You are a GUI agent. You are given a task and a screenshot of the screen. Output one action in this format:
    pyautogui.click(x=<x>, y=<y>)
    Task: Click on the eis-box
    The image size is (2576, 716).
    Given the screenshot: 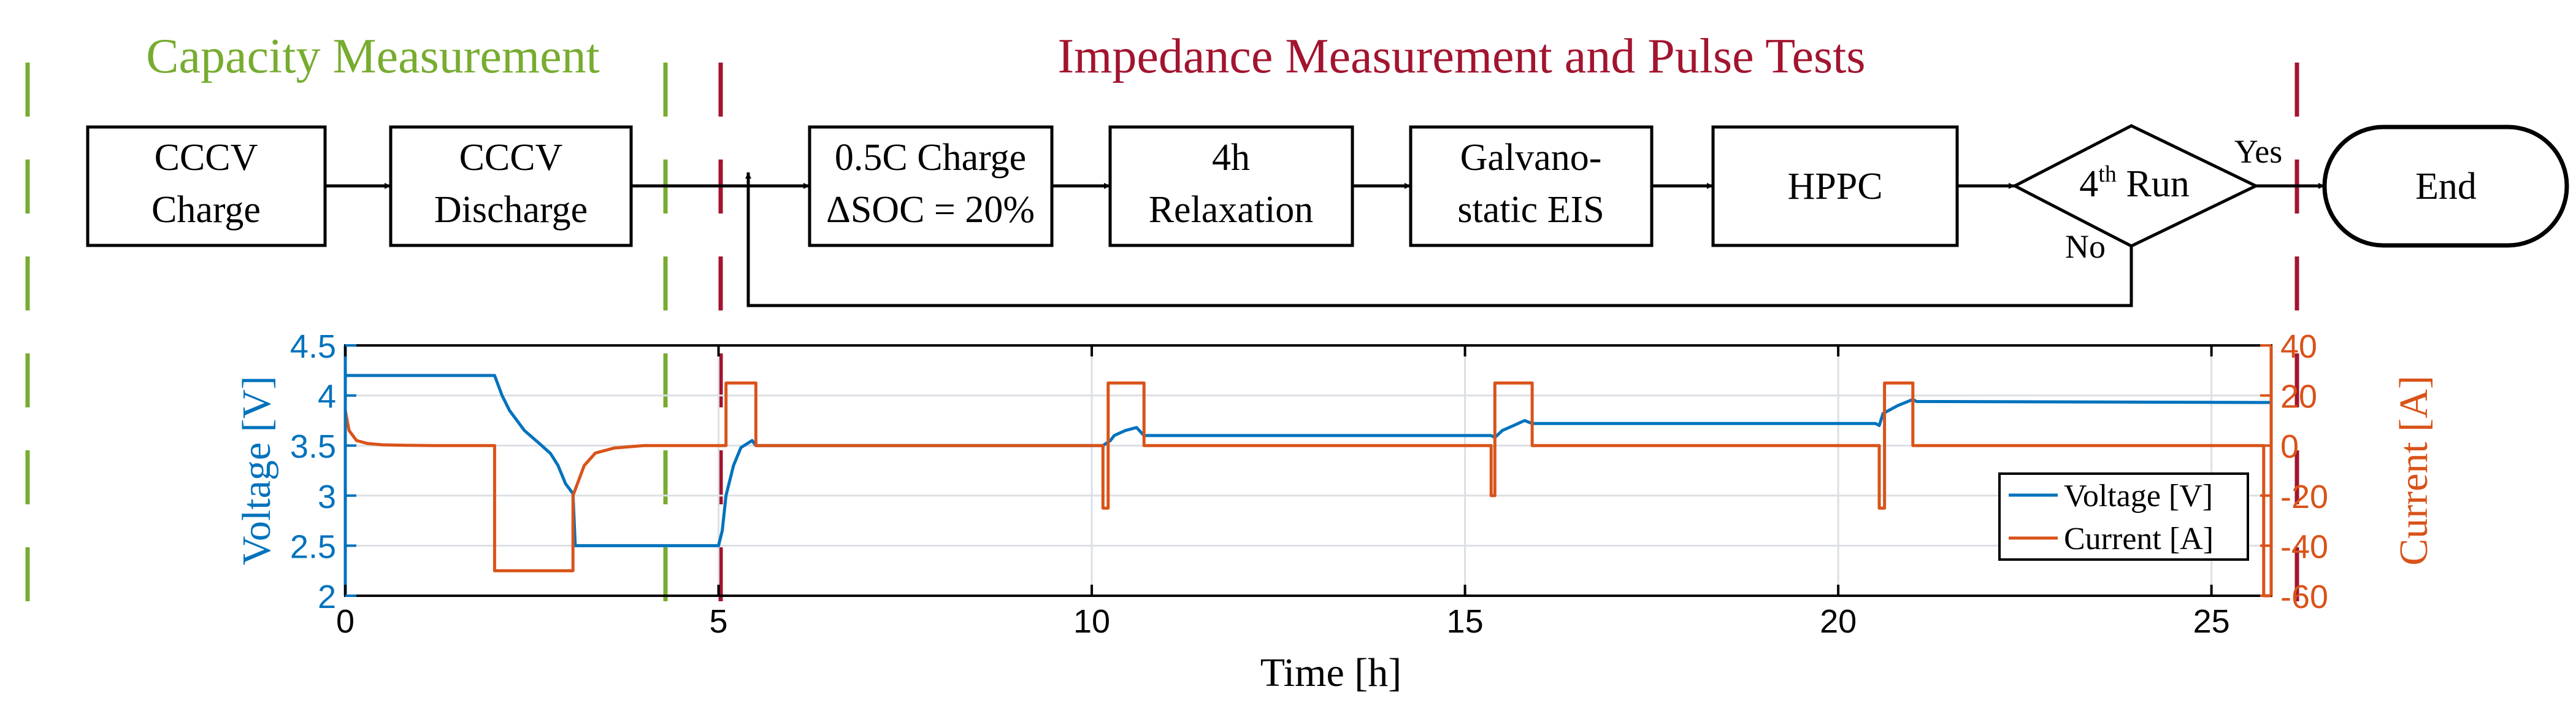 What is the action you would take?
    pyautogui.click(x=1531, y=186)
    